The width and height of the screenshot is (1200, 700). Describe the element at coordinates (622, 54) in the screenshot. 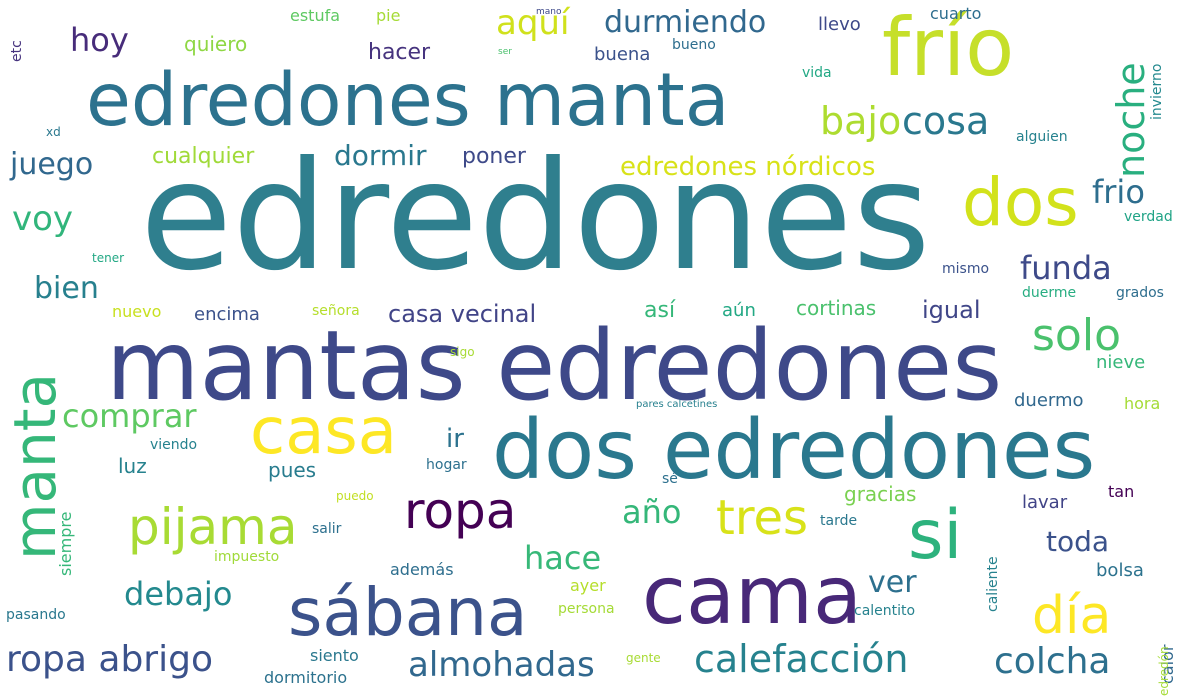

I see `word-buena: buena` at that location.